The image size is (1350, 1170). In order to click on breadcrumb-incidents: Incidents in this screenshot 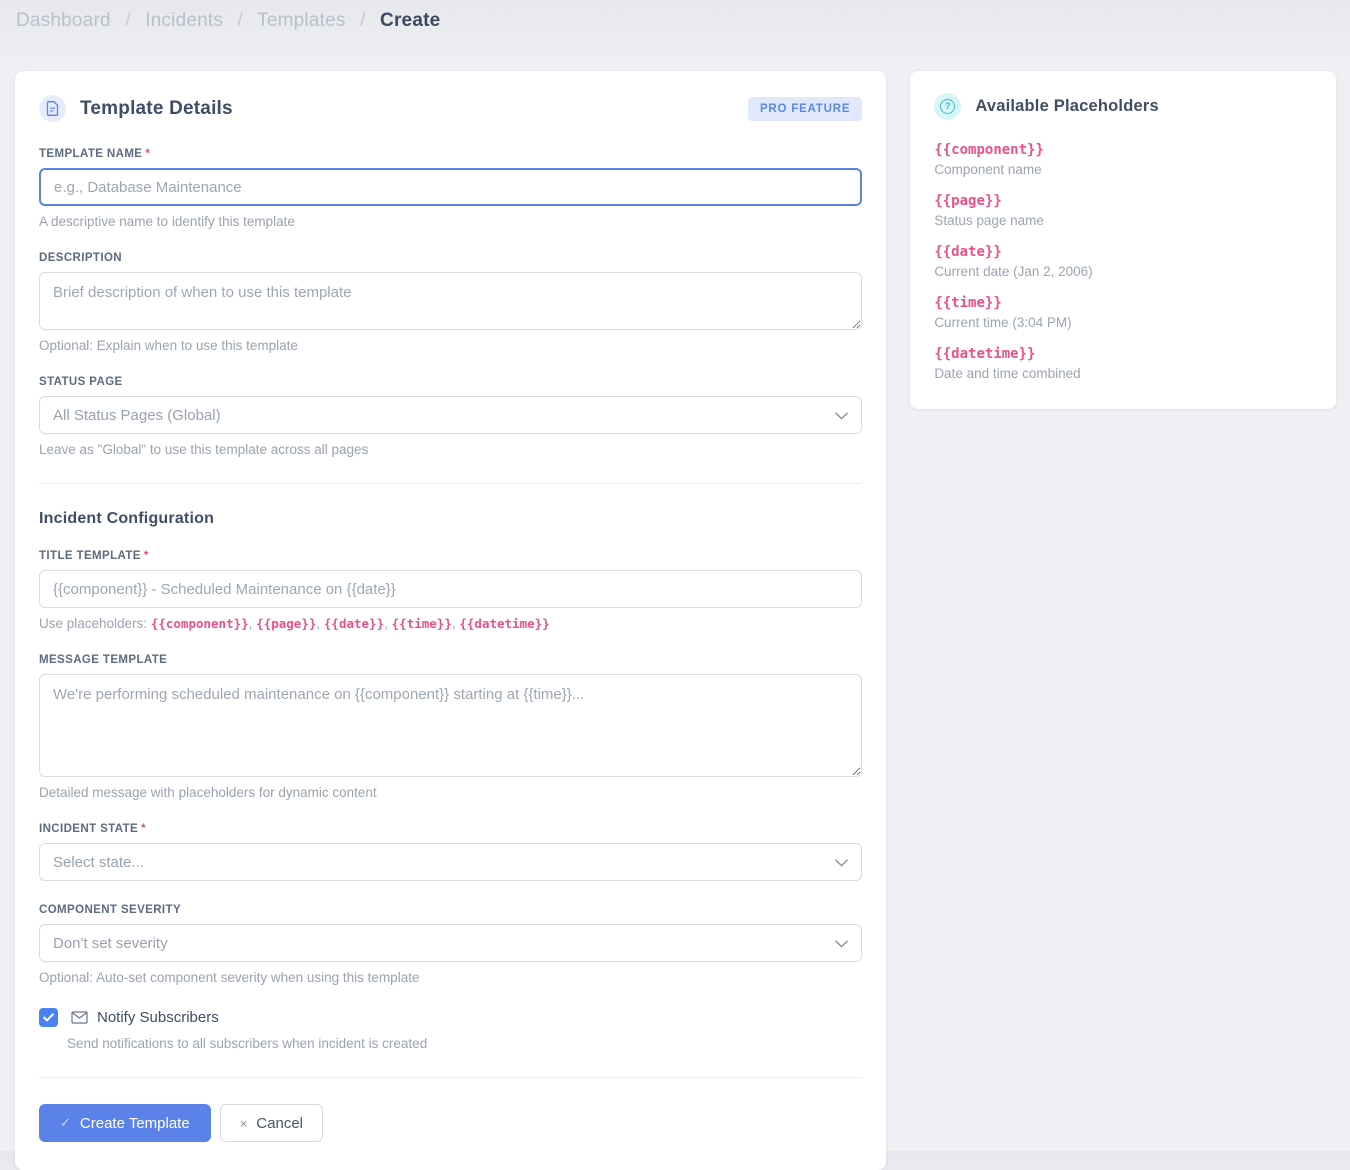, I will do `click(184, 20)`.